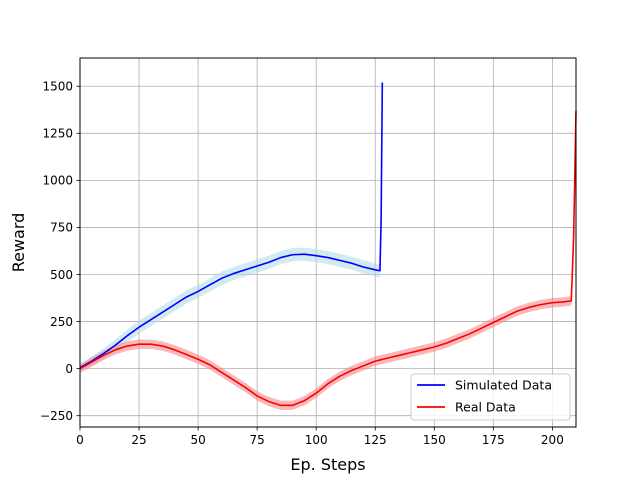 The height and width of the screenshot is (480, 640). Describe the element at coordinates (57, 87) in the screenshot. I see `y-tick-label: 1500` at that location.